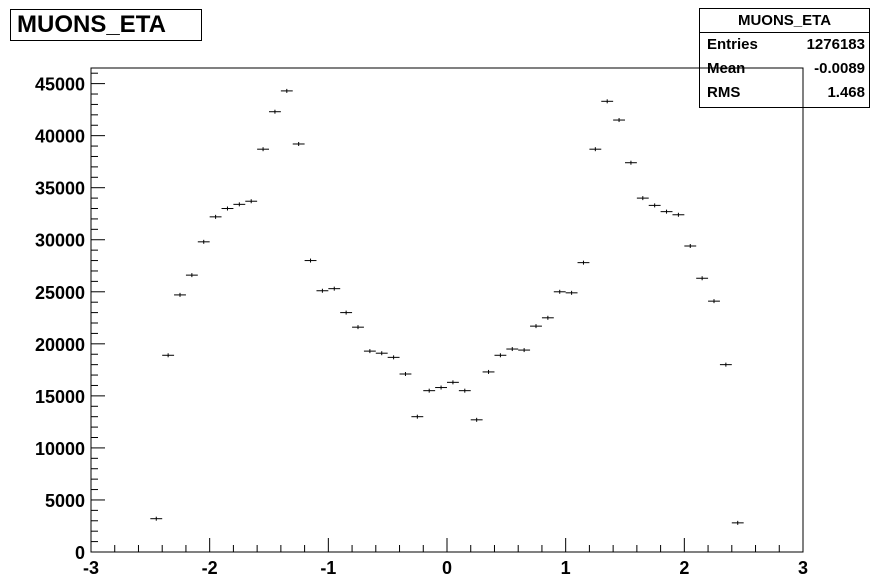  I want to click on stats-title: MUONS_ETA, so click(784, 21).